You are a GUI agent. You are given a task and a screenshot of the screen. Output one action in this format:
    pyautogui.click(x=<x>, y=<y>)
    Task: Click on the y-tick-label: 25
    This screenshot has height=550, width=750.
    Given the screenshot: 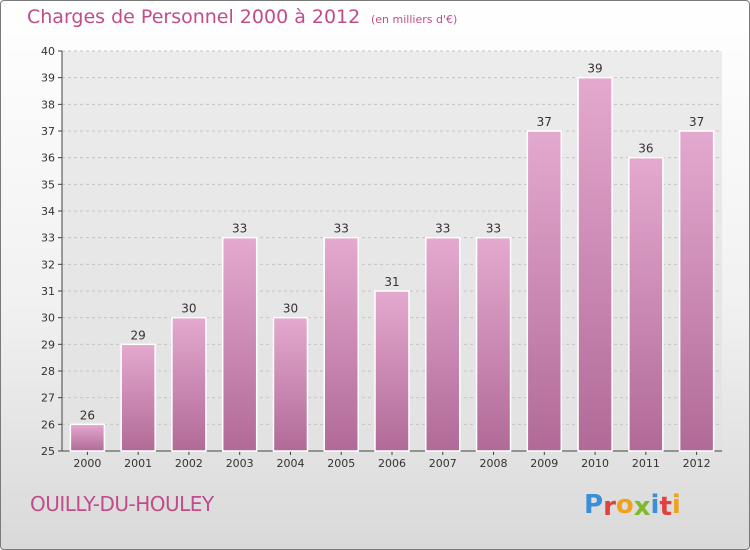 What is the action you would take?
    pyautogui.click(x=48, y=451)
    